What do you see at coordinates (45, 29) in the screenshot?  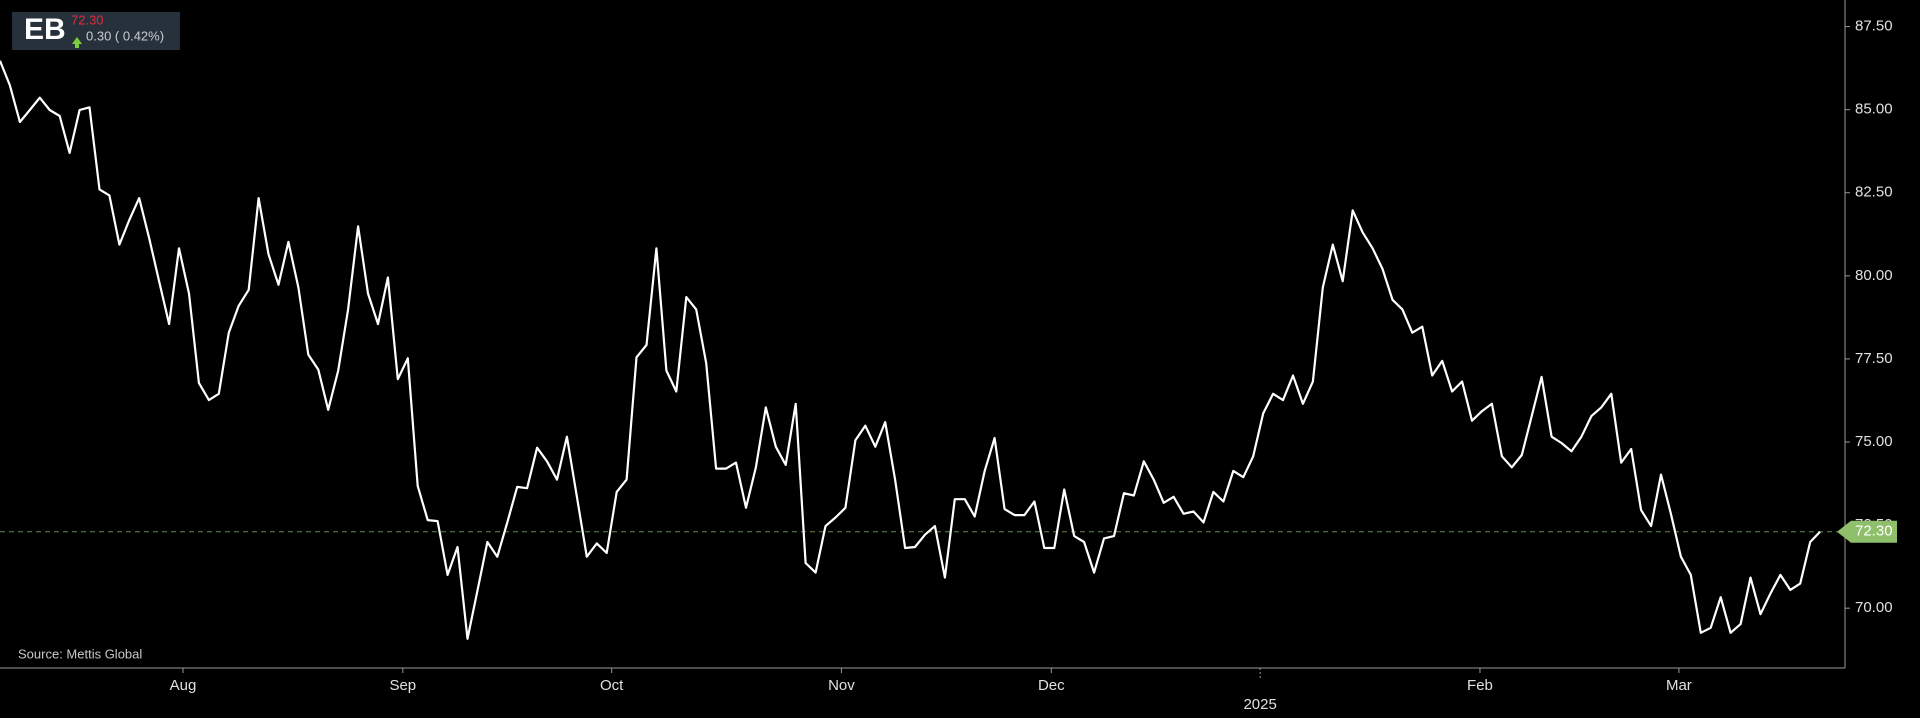 I see `ticker: EB` at bounding box center [45, 29].